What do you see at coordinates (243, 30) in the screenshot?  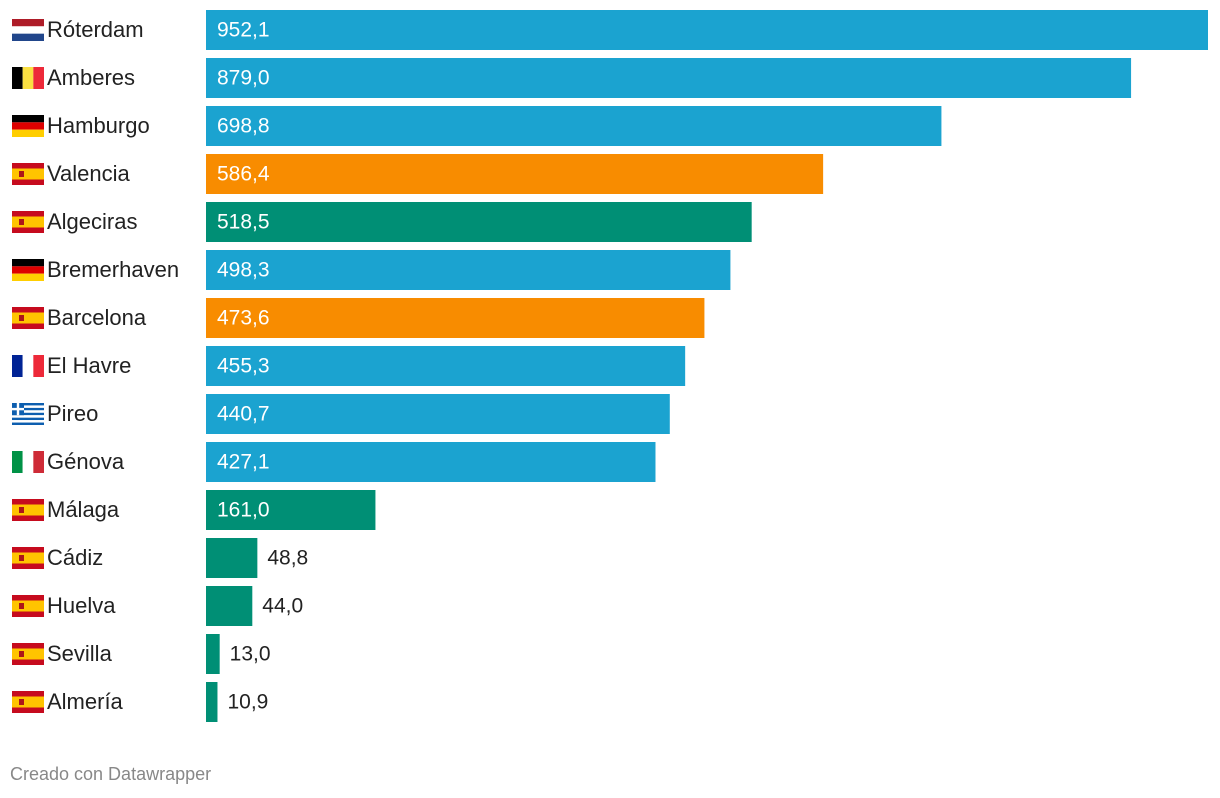 I see `value-label: 952,1` at bounding box center [243, 30].